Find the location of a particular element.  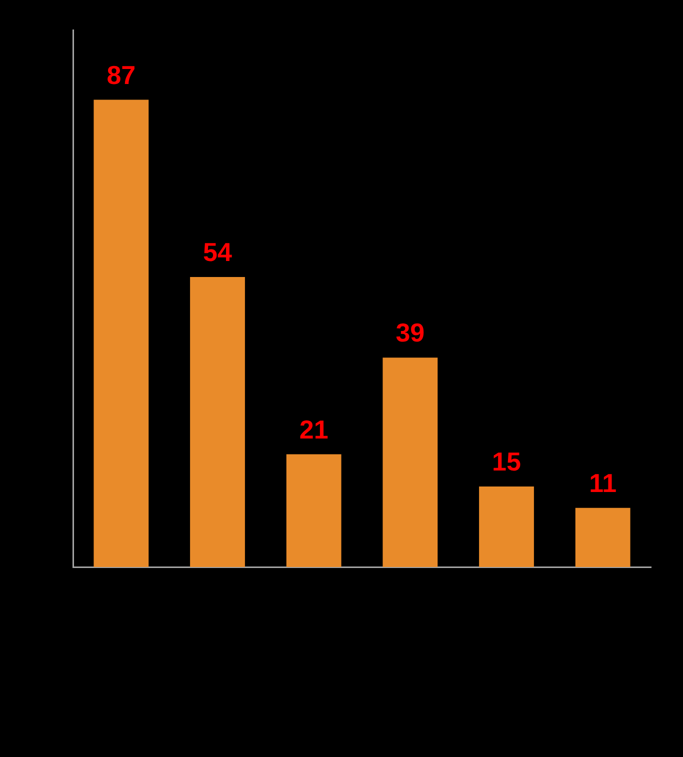

data-label: 87 is located at coordinates (121, 75).